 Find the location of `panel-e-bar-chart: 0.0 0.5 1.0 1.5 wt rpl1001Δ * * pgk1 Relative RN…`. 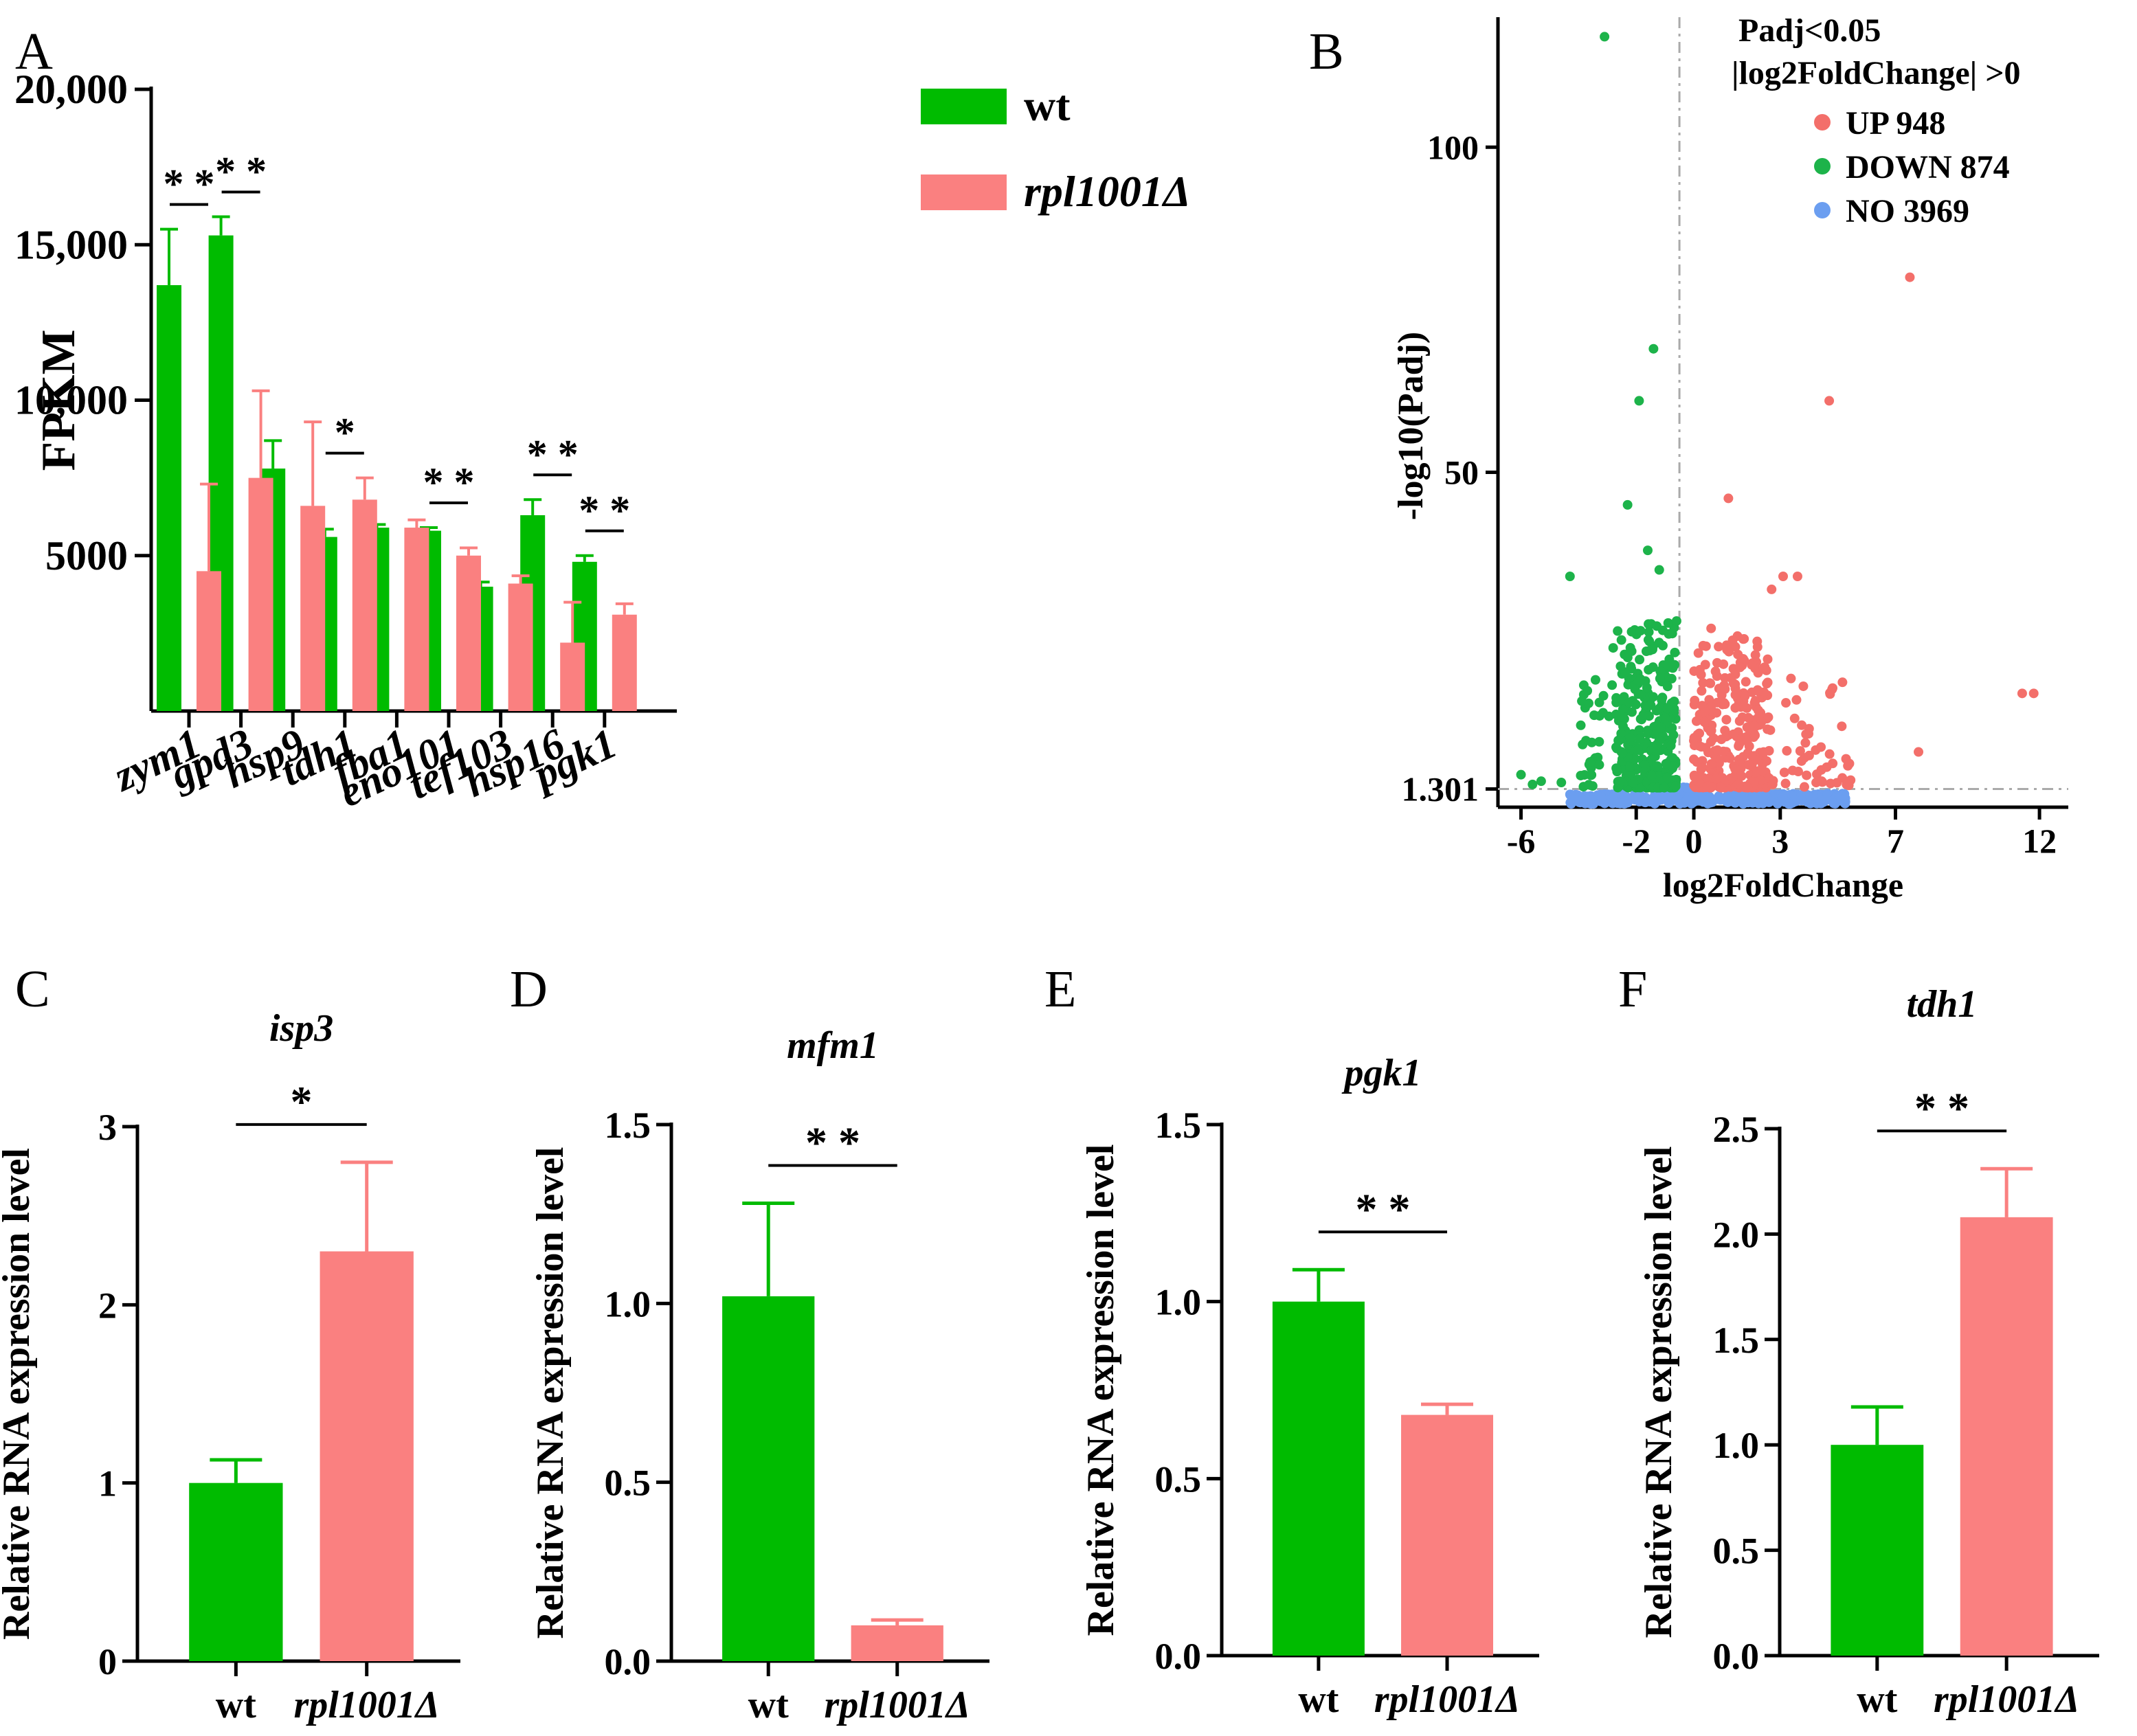

panel-e-bar-chart: 0.0 0.5 1.0 1.5 wt rpl1001Δ * * pgk1 Relative RN… is located at coordinates (1309, 1386).